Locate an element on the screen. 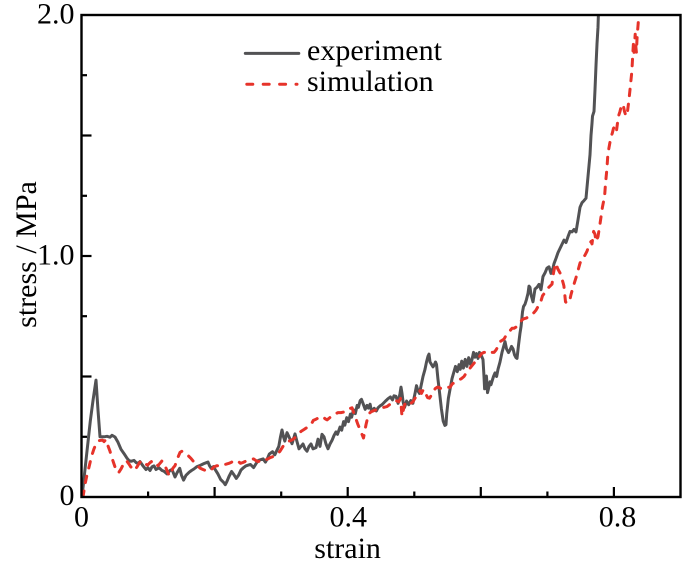  svg-text: 0.8 is located at coordinates (618, 517).